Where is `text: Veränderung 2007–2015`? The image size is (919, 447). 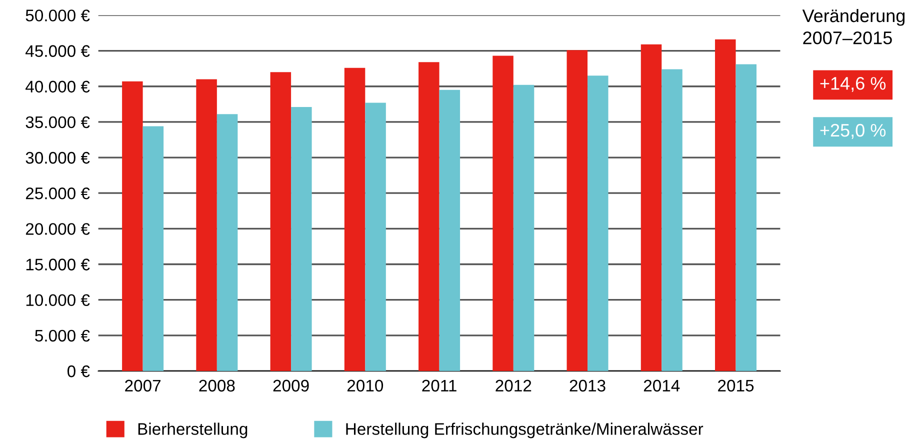
text: Veränderung 2007–2015 is located at coordinates (853, 26).